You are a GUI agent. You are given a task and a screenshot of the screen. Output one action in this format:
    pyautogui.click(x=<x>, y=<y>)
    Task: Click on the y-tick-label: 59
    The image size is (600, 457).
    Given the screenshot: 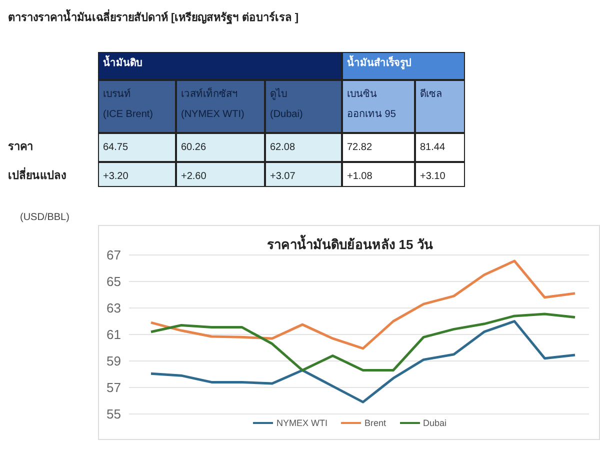 What is the action you would take?
    pyautogui.click(x=113, y=361)
    